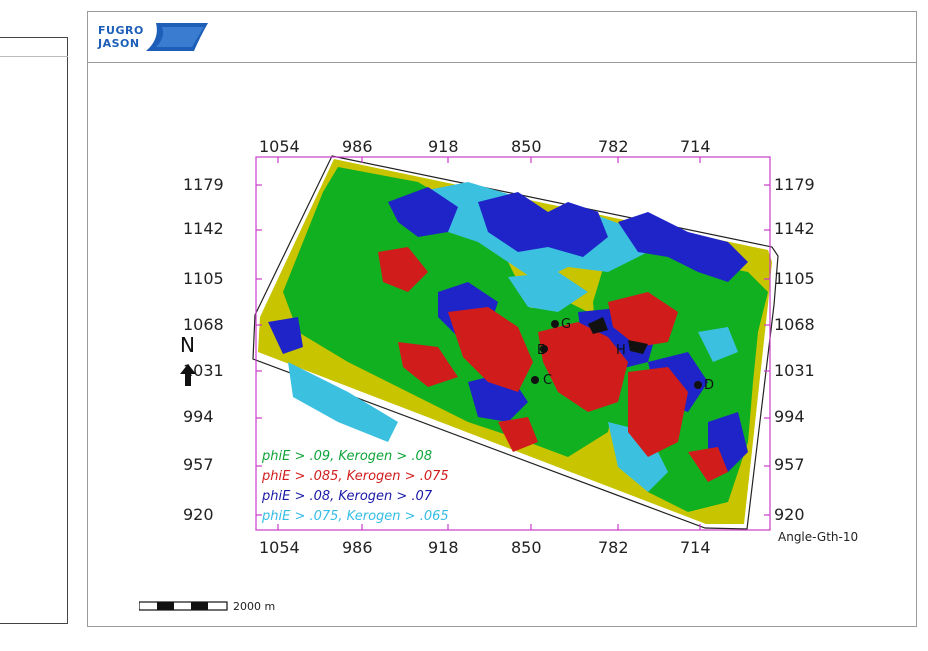 The height and width of the screenshot is (651, 928). I want to click on x-tick-bottom: 714, so click(695, 547).